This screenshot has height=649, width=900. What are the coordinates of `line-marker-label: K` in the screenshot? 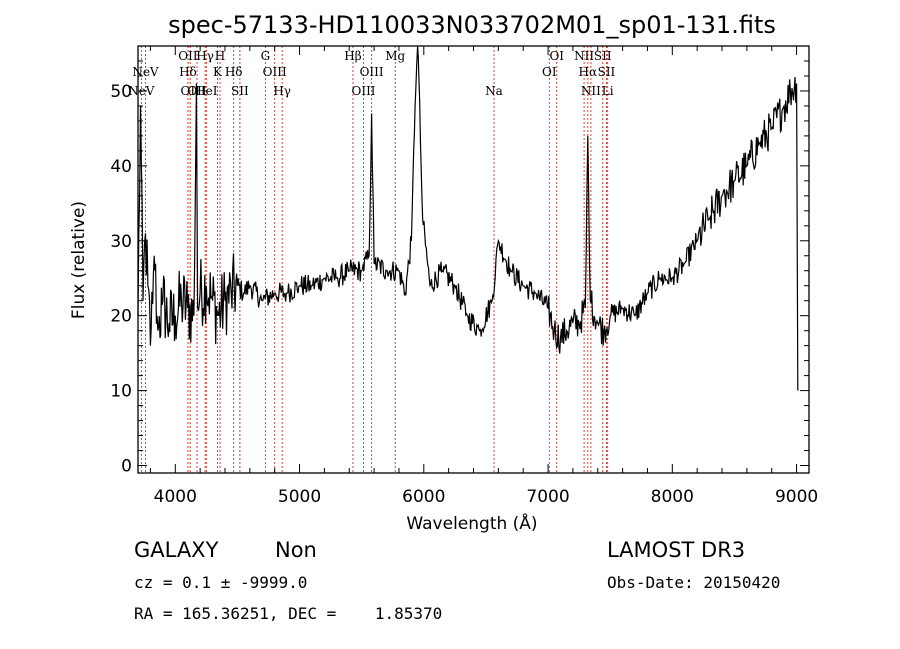 It's located at (218, 72).